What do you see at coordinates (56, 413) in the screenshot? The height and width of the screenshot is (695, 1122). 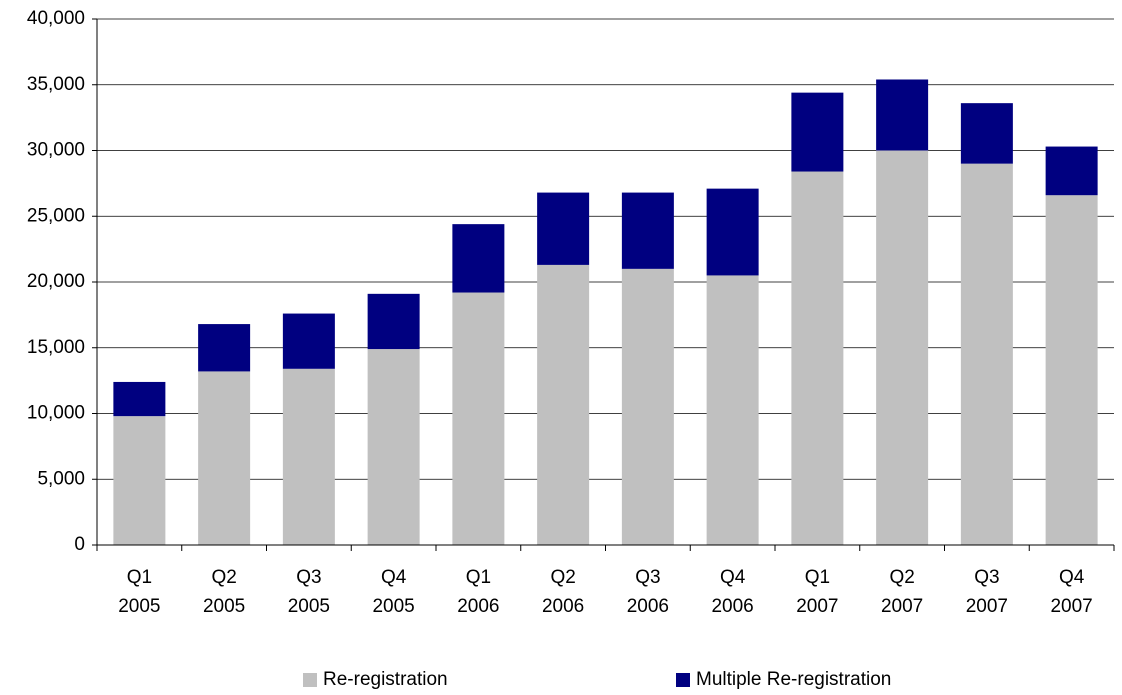 I see `y-tick-label: 10,000` at bounding box center [56, 413].